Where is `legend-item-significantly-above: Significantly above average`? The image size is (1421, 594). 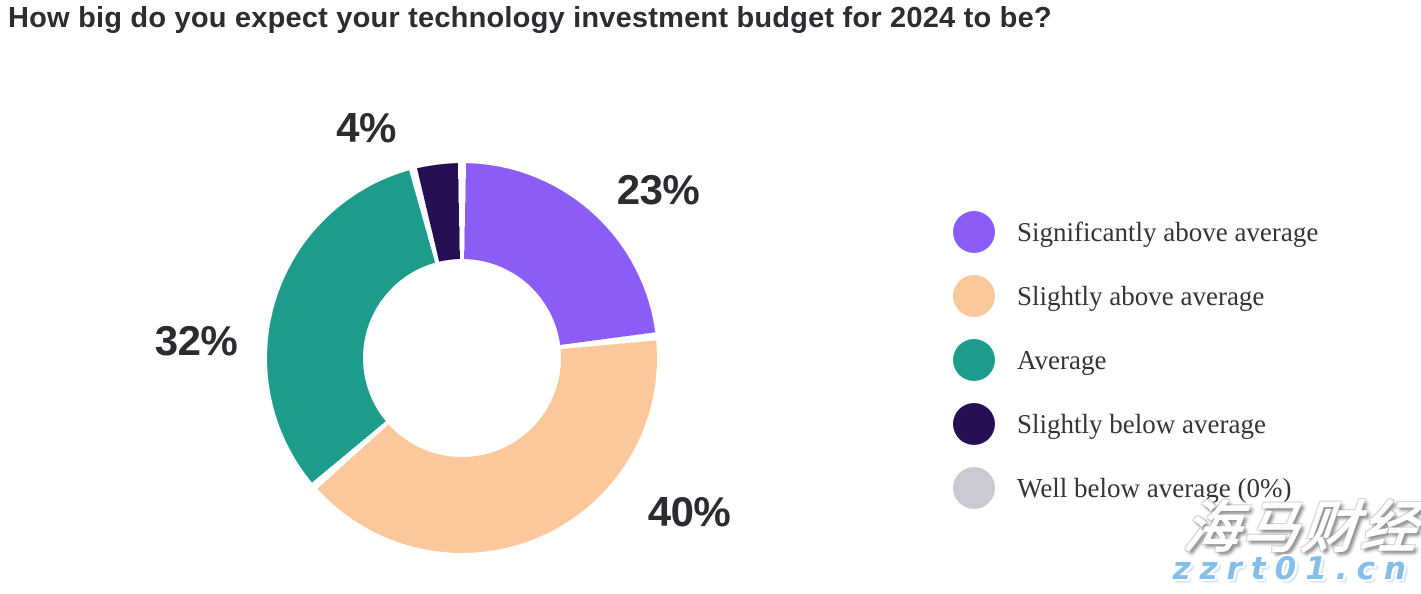
legend-item-significantly-above: Significantly above average is located at coordinates (1135, 232).